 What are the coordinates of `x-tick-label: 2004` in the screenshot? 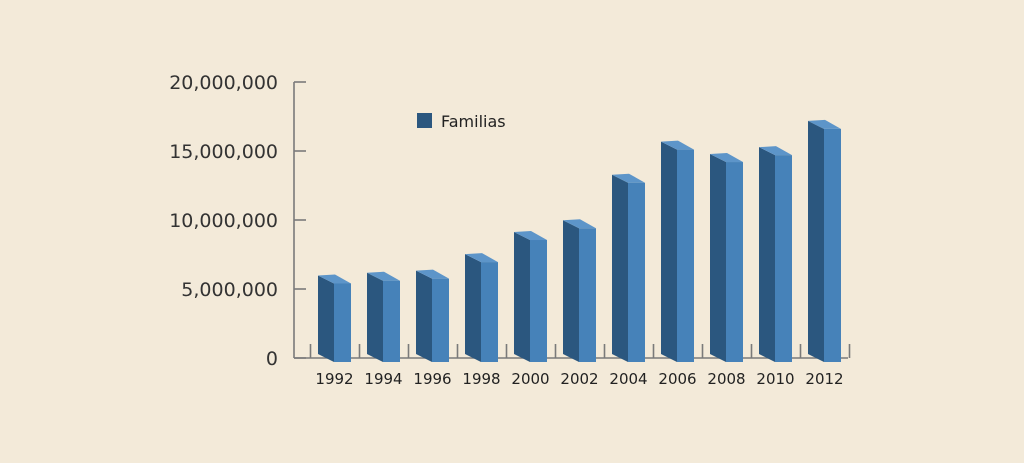 It's located at (628, 379).